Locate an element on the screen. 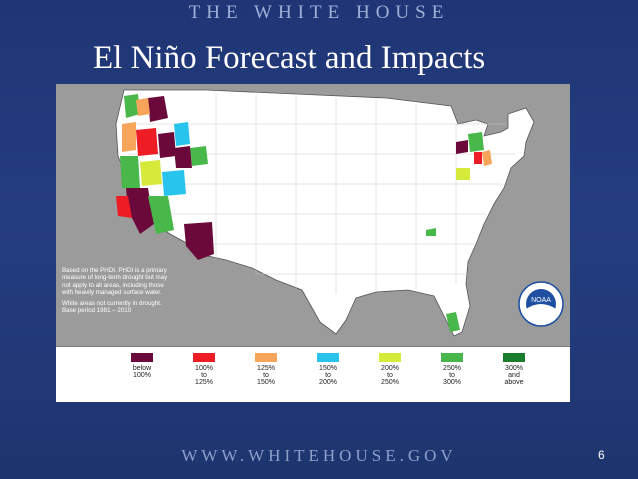 The image size is (638, 479). region-id-maroon is located at coordinates (183, 157).